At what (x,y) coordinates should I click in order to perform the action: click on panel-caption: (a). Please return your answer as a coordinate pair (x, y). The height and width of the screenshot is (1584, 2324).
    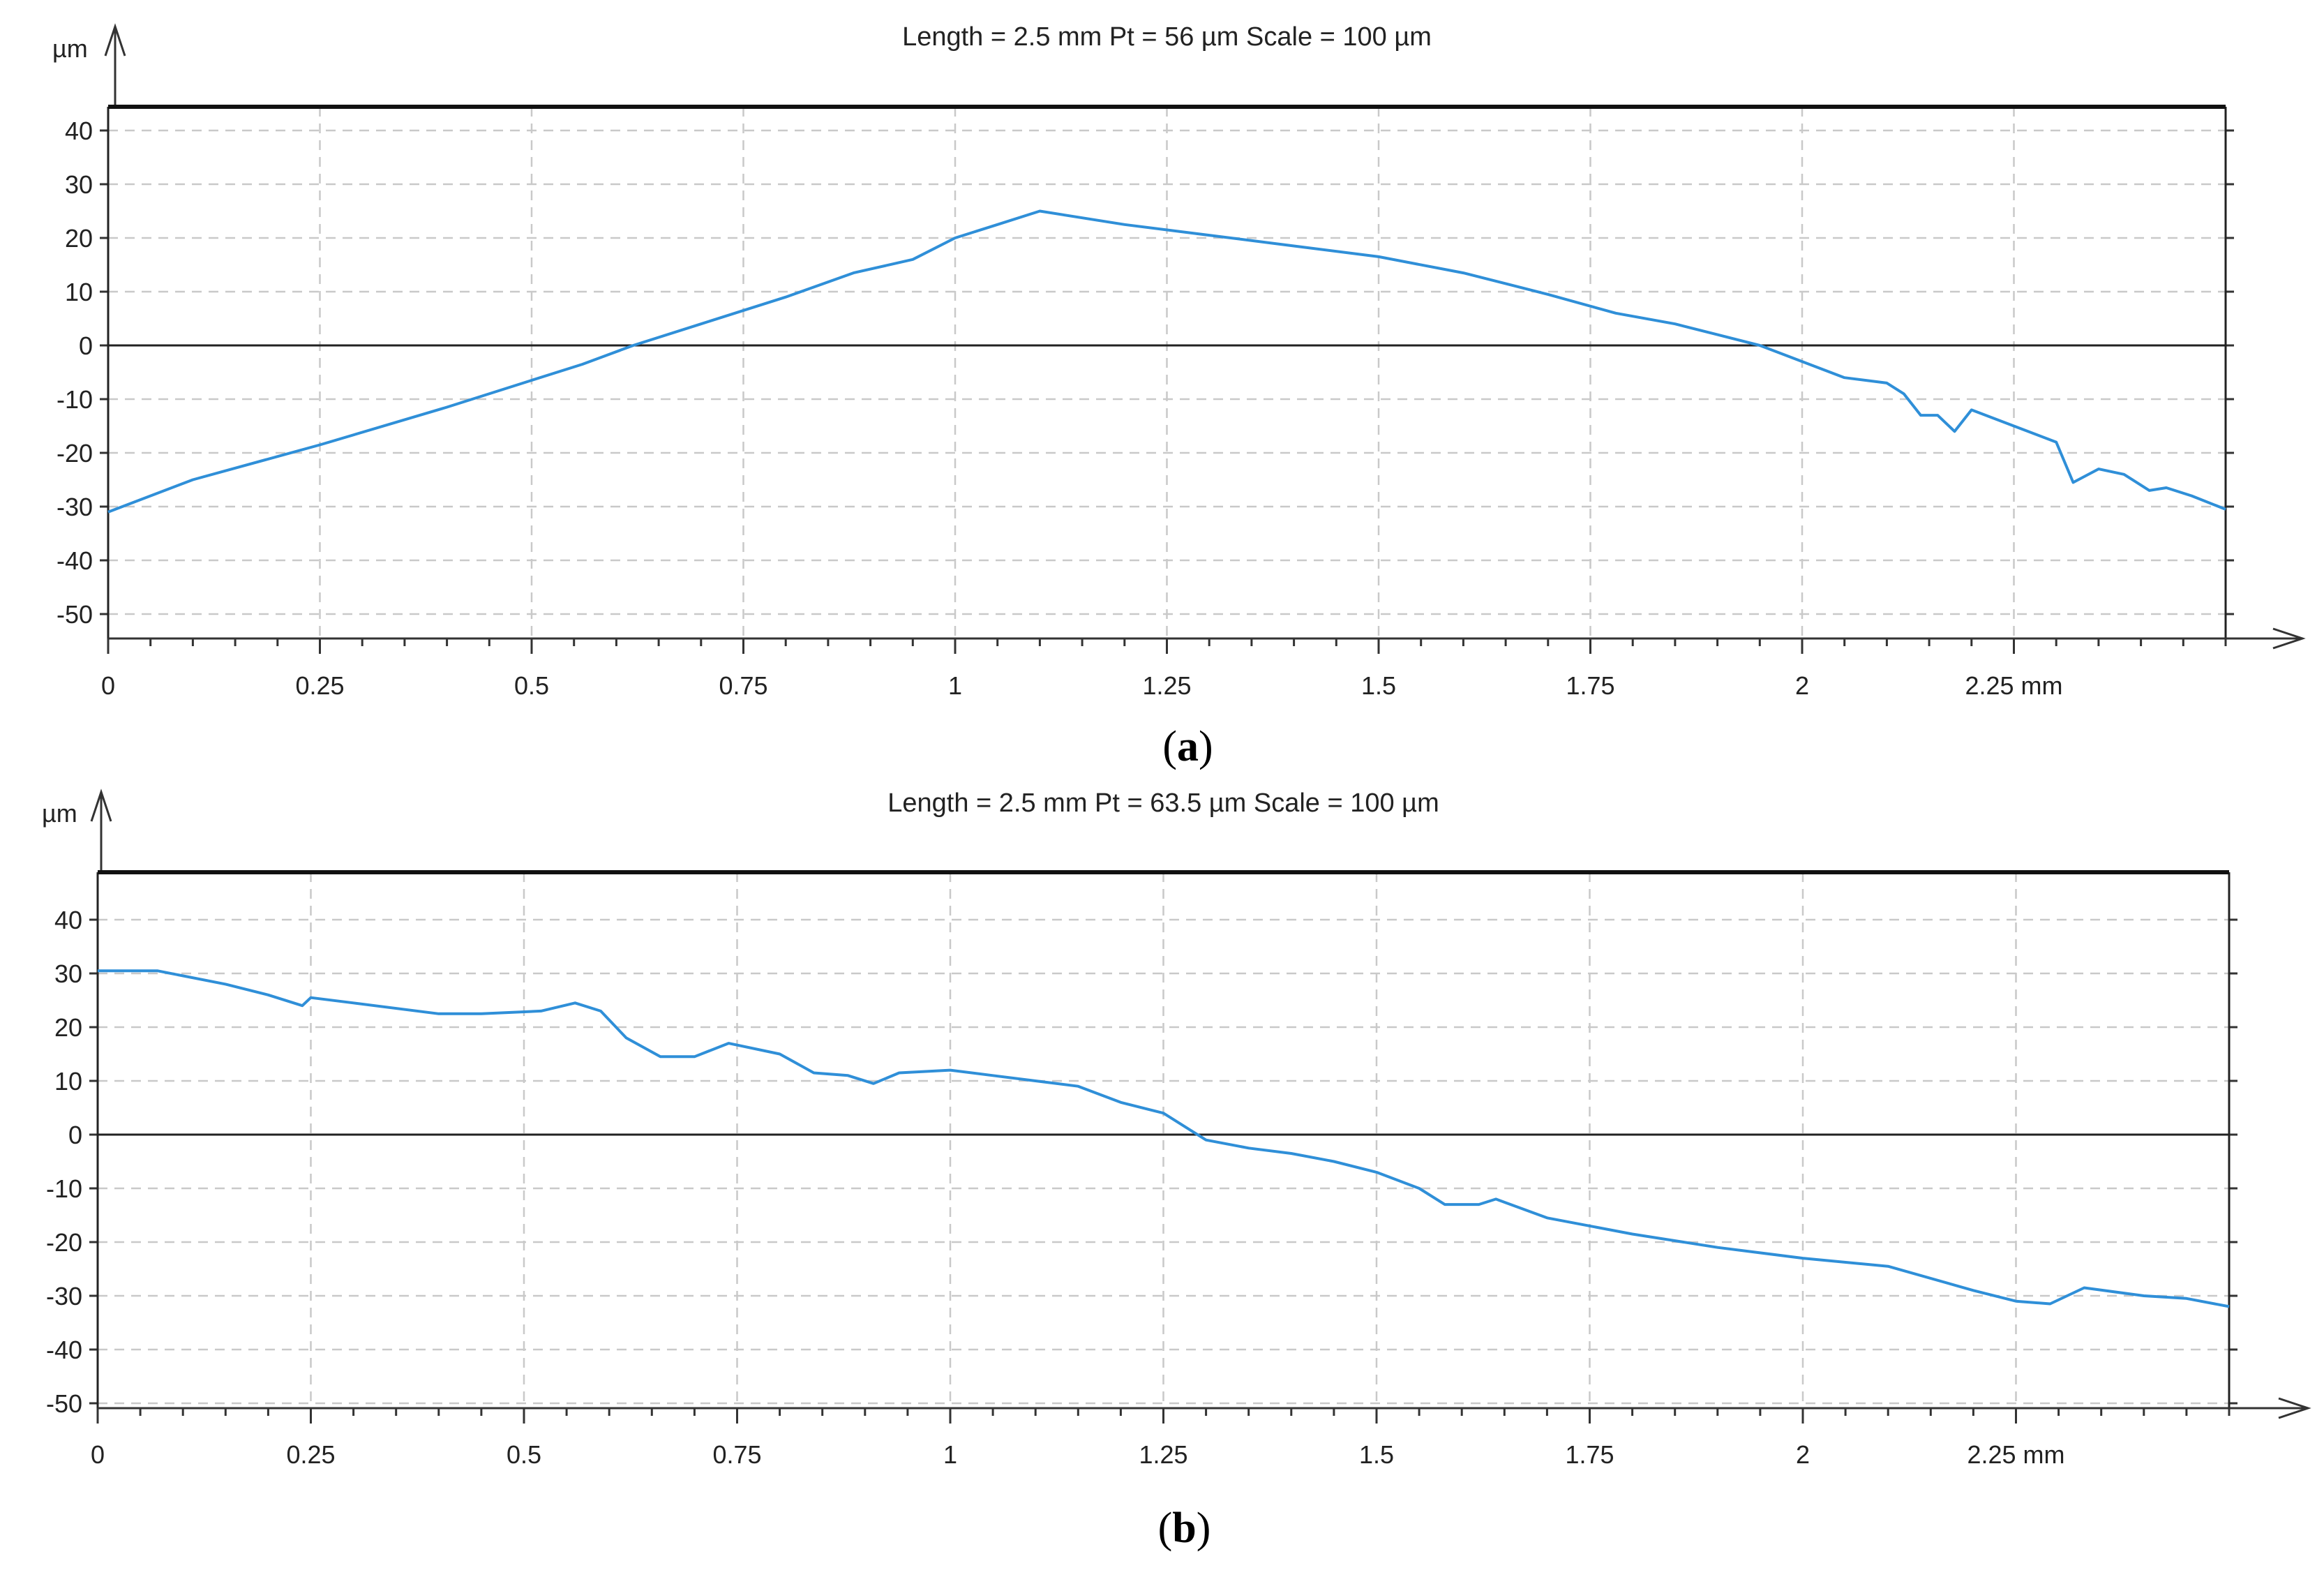
    Looking at the image, I should click on (1187, 747).